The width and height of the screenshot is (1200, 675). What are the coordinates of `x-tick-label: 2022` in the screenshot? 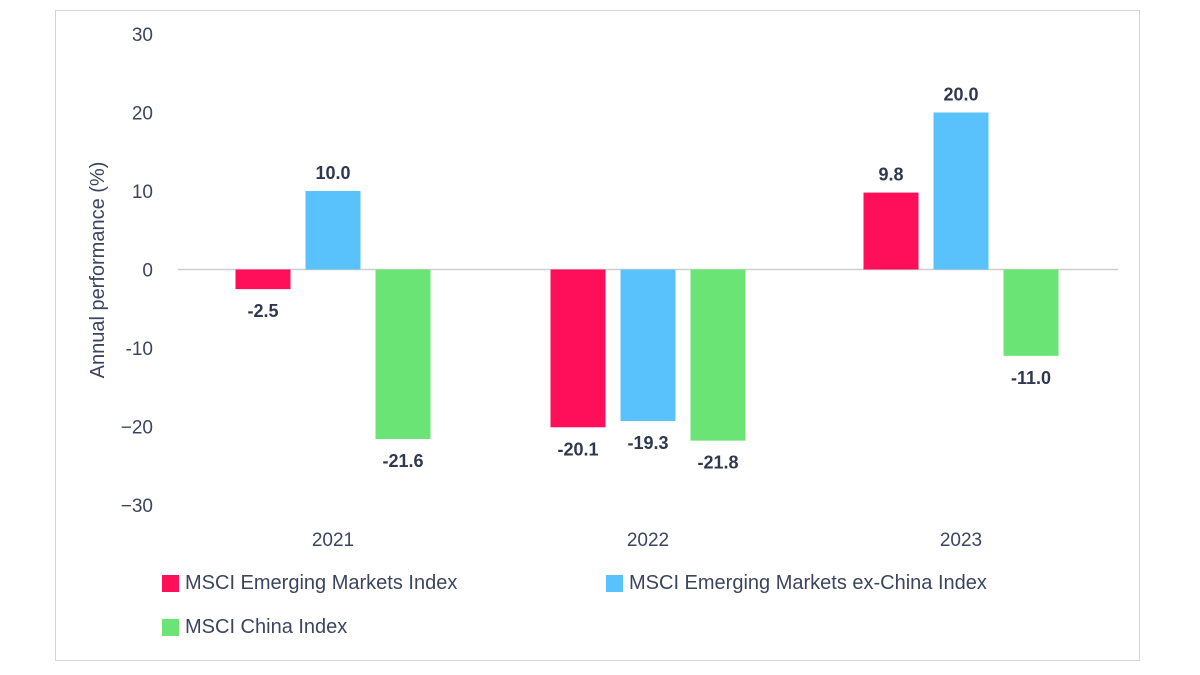 It's located at (648, 540).